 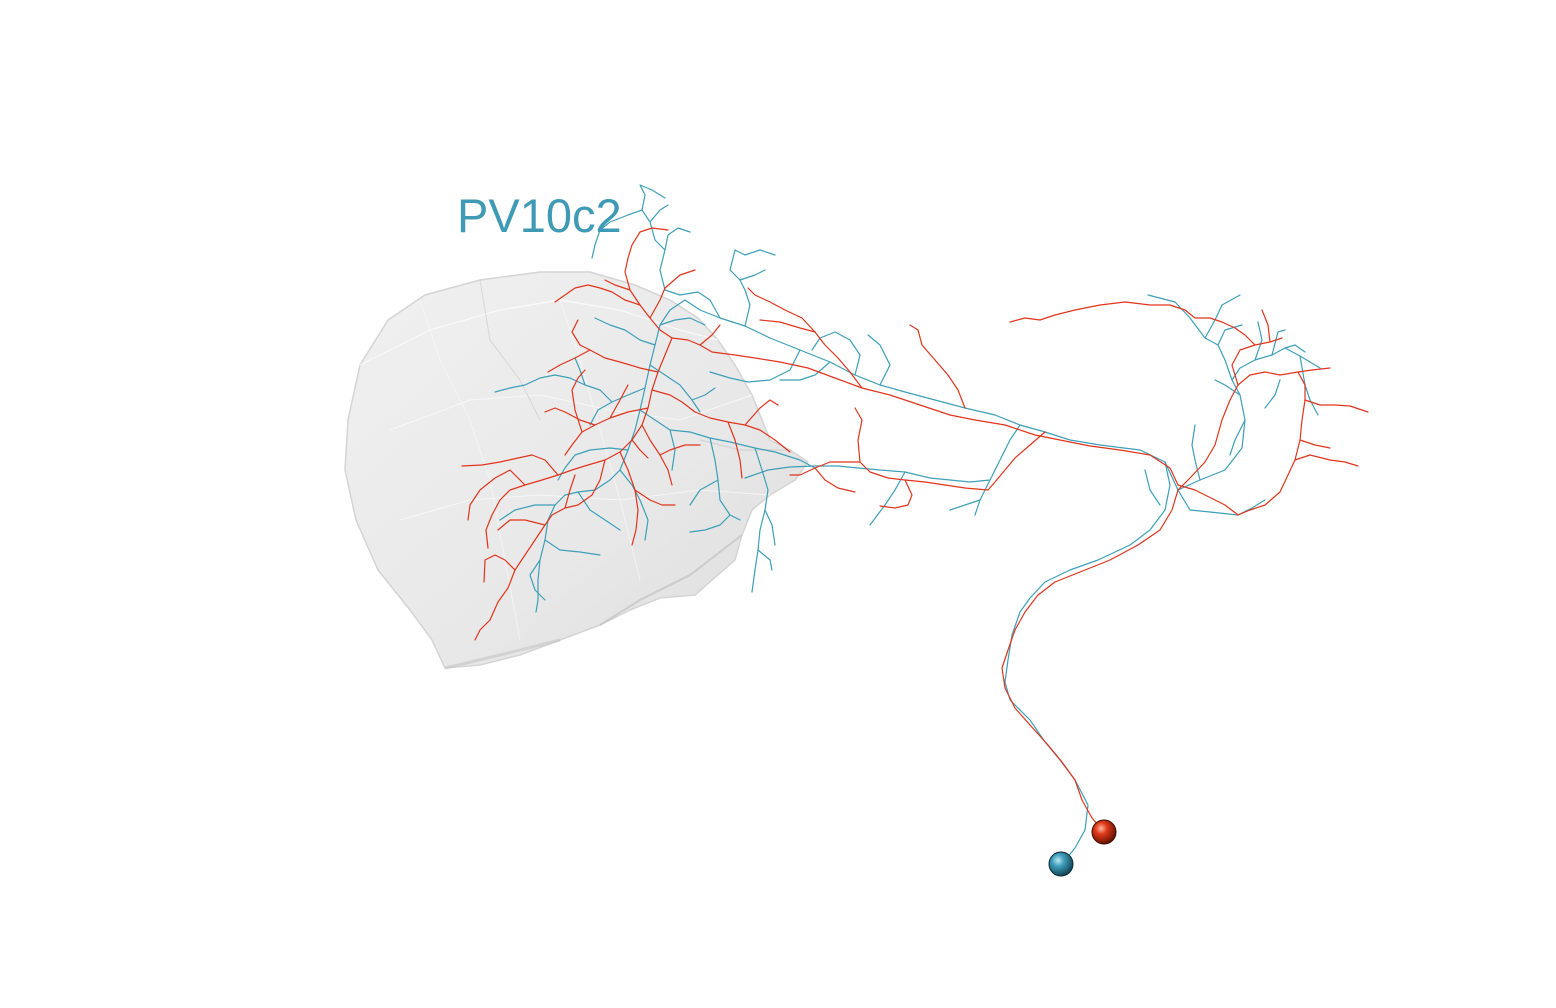 What do you see at coordinates (1061, 864) in the screenshot?
I see `neuron-cyan-soma` at bounding box center [1061, 864].